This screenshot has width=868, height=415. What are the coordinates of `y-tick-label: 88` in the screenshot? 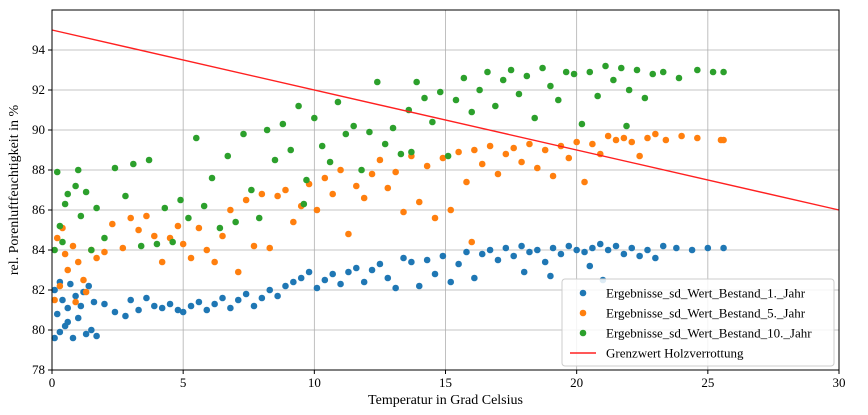 It's located at (38, 169).